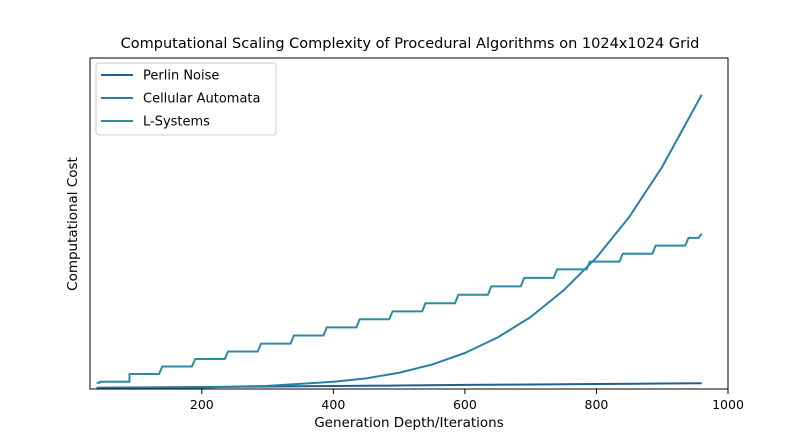  Describe the element at coordinates (333, 404) in the screenshot. I see `x-tick-label: 400` at that location.